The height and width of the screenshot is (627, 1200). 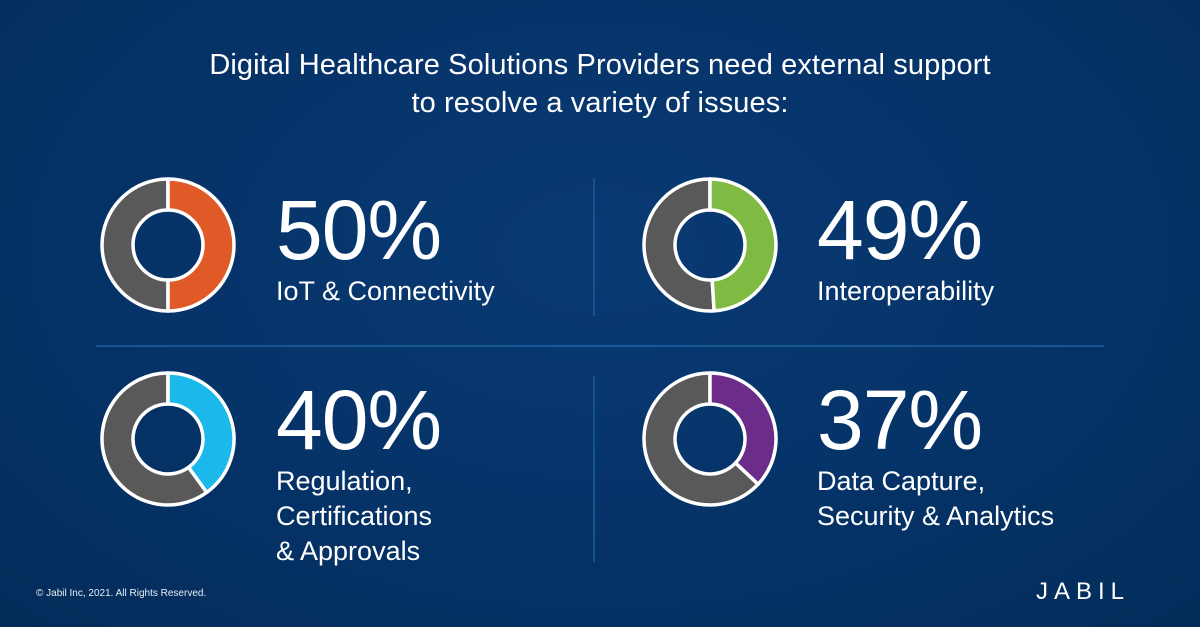 I want to click on stat-label-line: & Approvals, so click(x=348, y=551).